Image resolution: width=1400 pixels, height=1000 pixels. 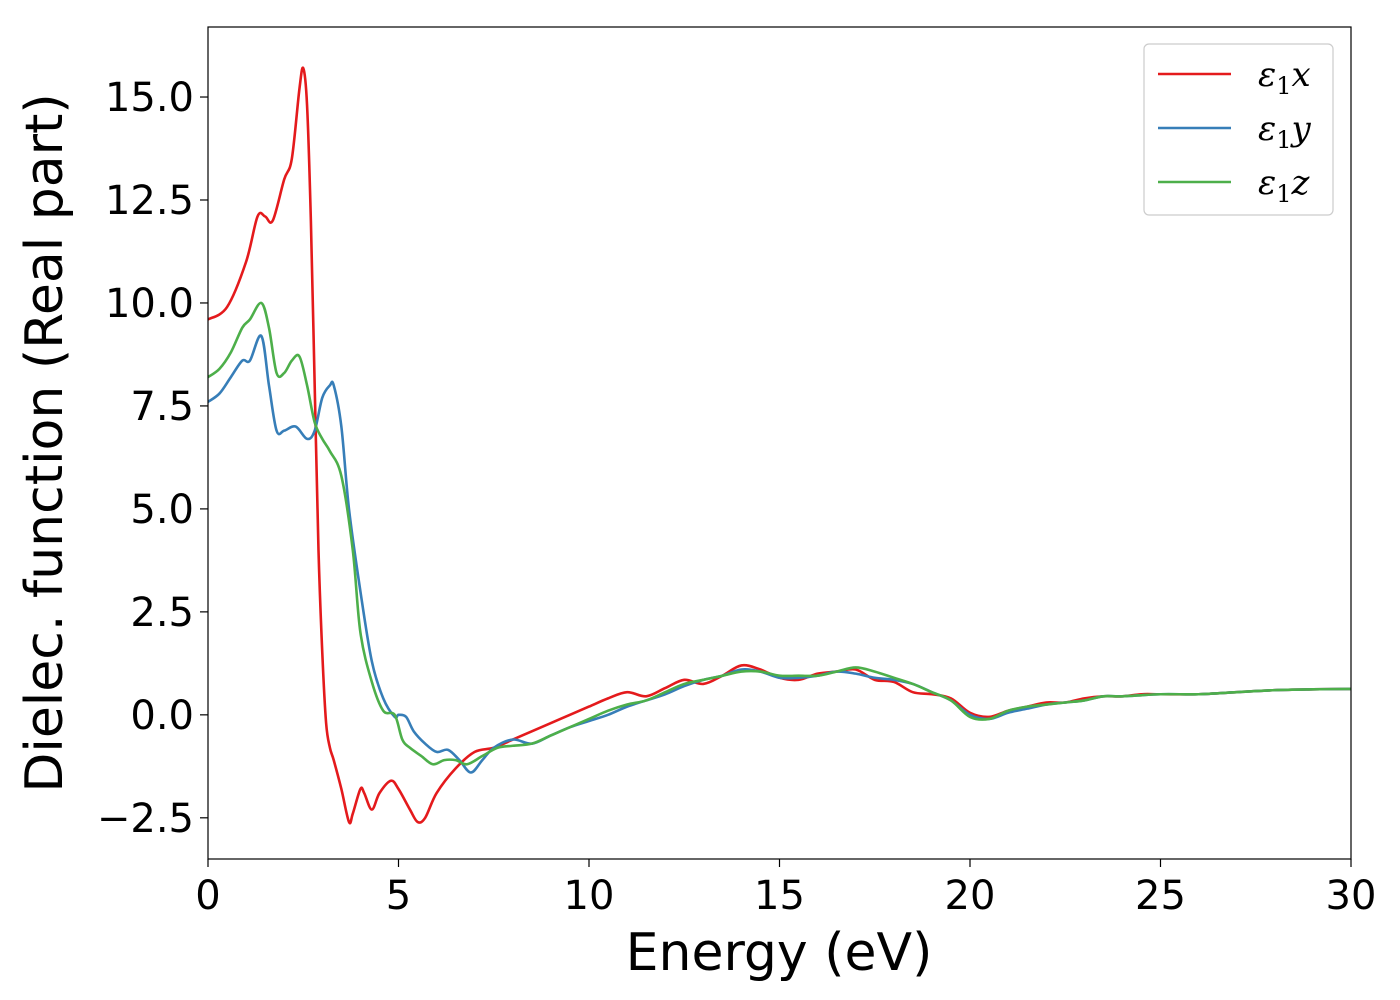 What do you see at coordinates (1160, 896) in the screenshot?
I see `x-tick-label: 25` at bounding box center [1160, 896].